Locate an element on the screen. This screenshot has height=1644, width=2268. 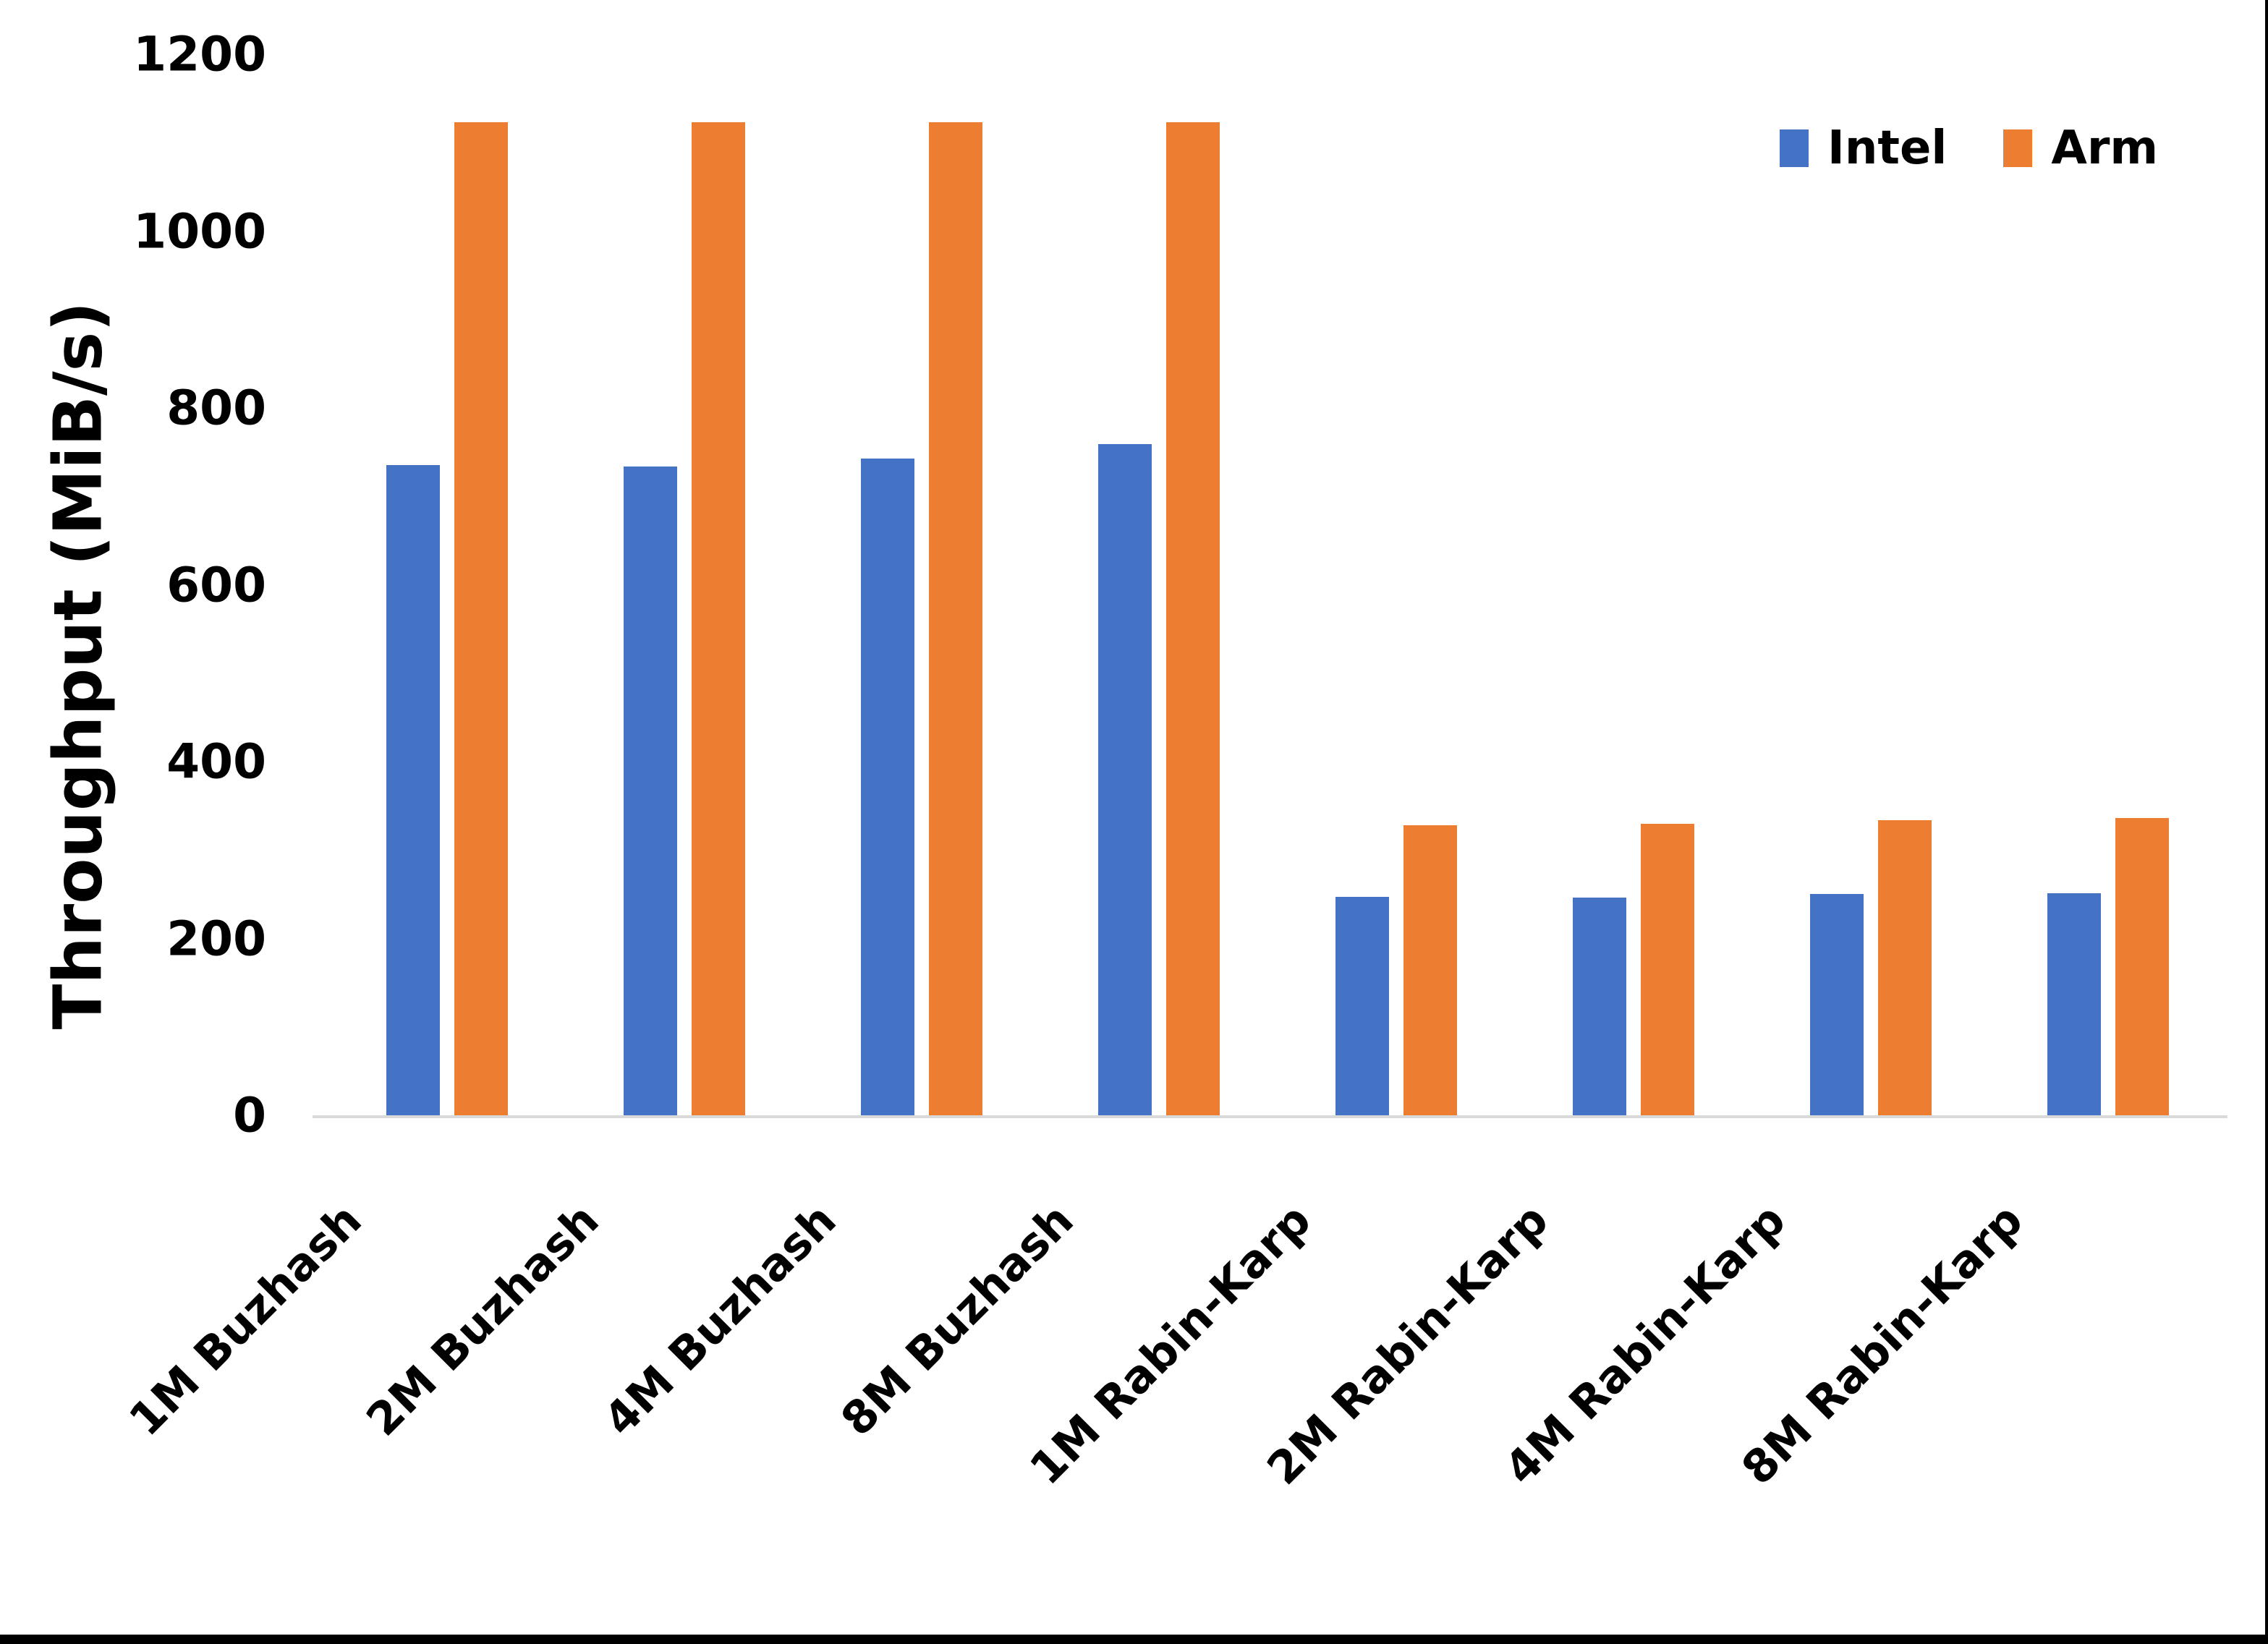
bar-arm-2m-buzhash is located at coordinates (718, 618).